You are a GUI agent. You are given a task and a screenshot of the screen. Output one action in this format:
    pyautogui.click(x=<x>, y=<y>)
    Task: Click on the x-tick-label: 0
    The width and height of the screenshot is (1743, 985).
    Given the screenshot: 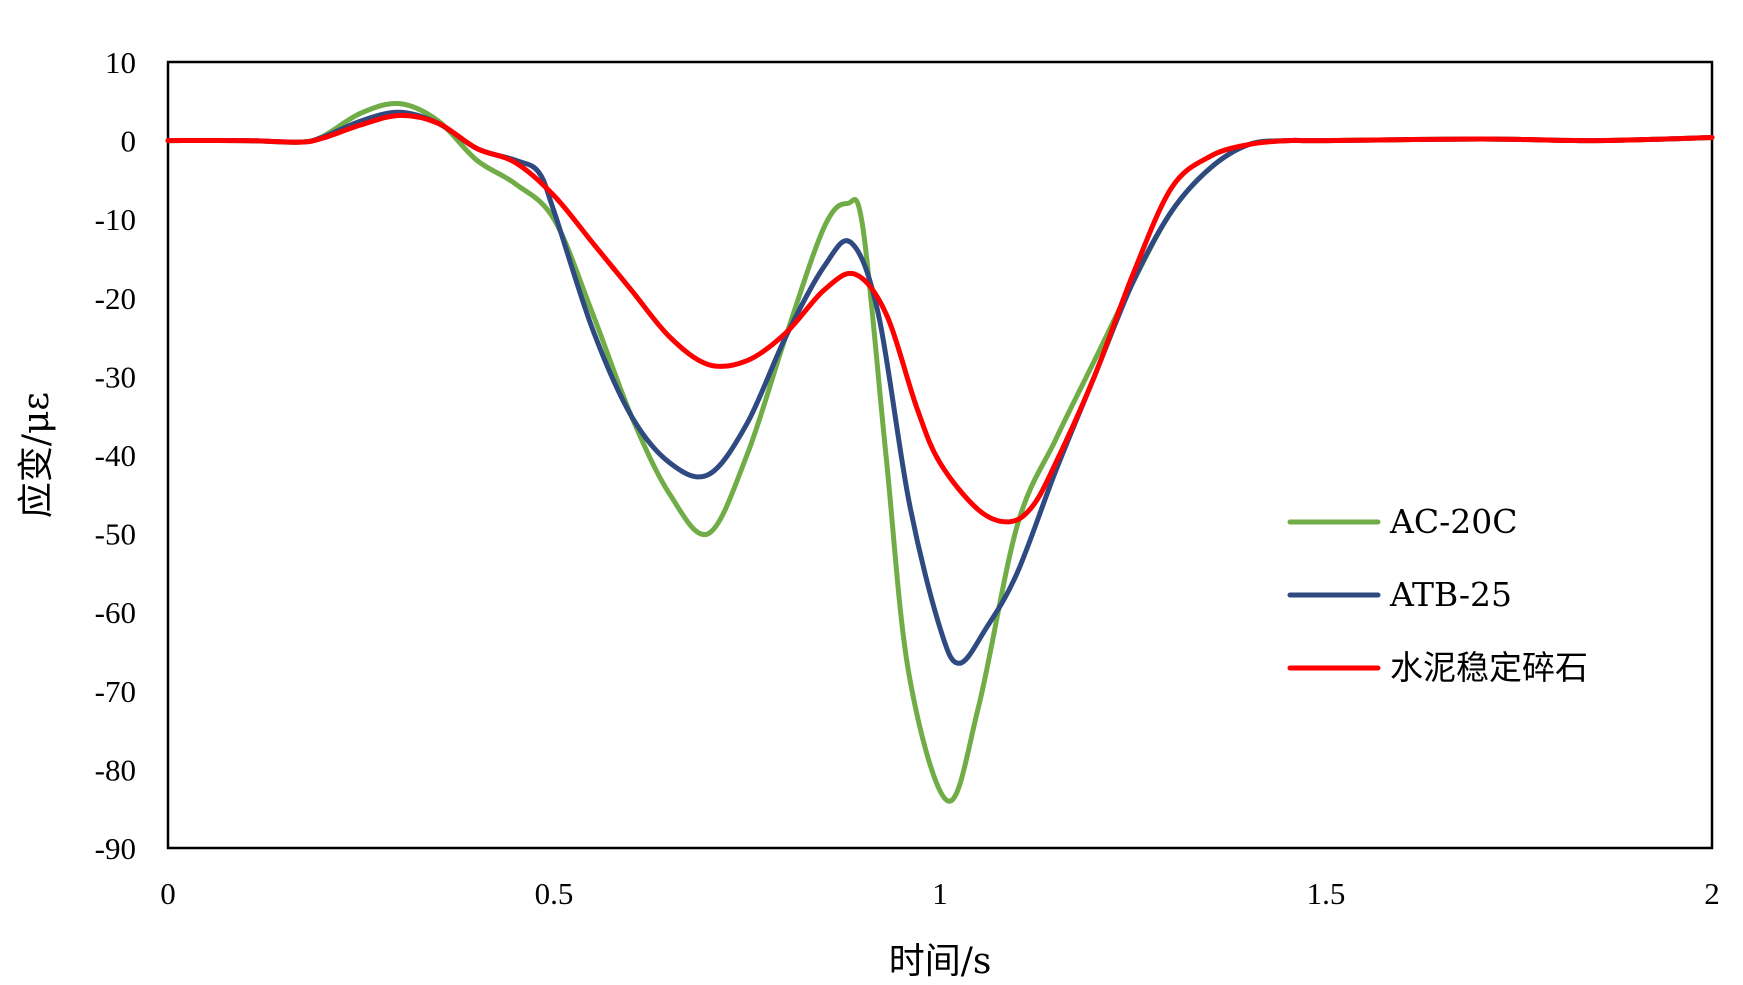 What is the action you would take?
    pyautogui.click(x=168, y=893)
    